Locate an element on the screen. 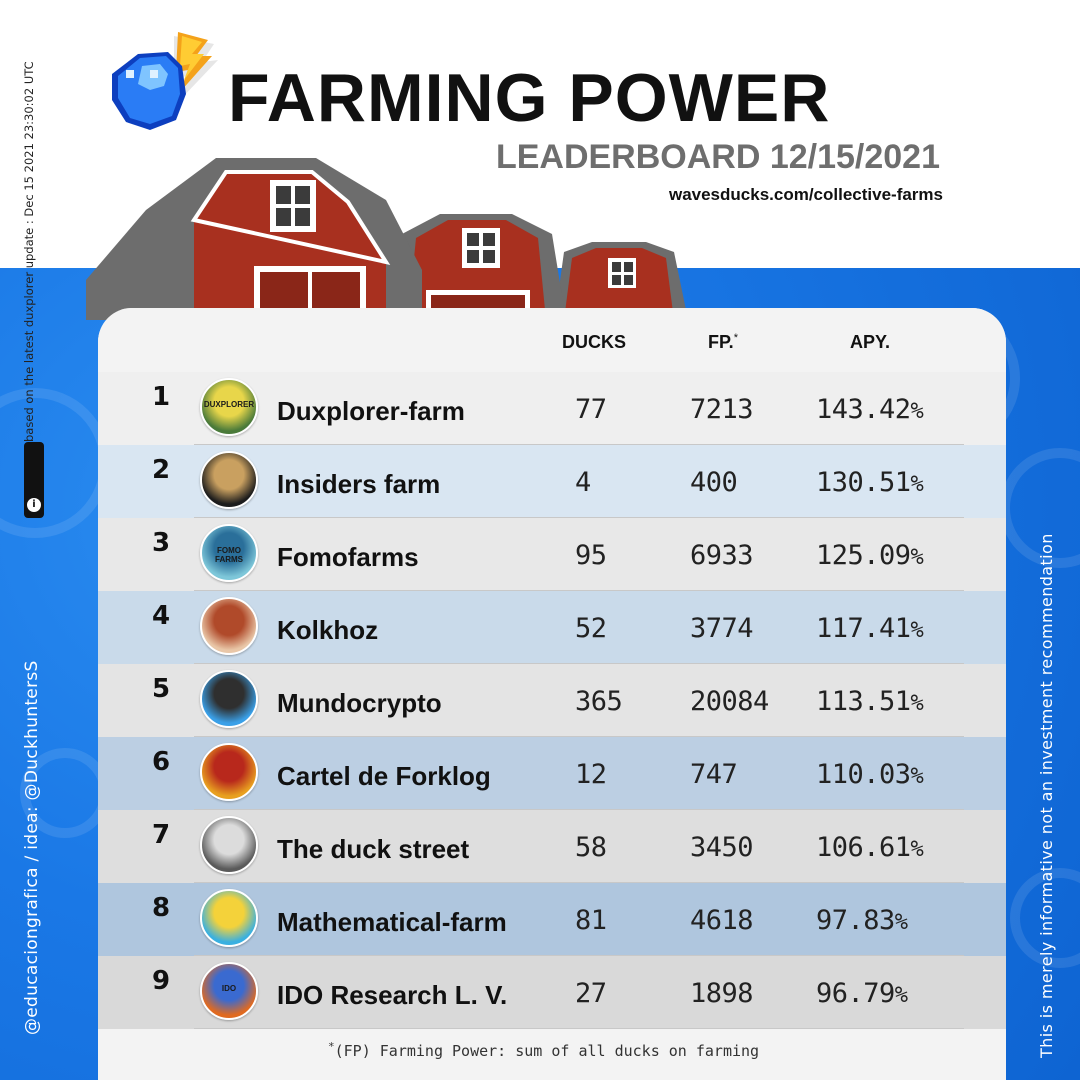 This screenshot has width=1080, height=1080. info-icon: i is located at coordinates (34, 480).